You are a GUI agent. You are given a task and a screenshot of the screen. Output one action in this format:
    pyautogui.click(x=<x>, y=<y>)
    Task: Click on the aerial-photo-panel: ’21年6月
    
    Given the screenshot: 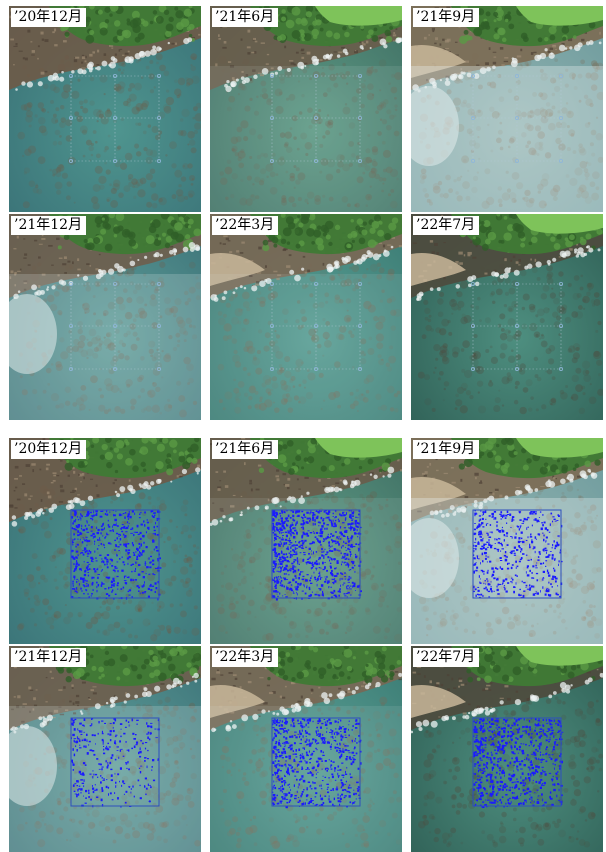 What is the action you would take?
    pyautogui.click(x=306, y=109)
    